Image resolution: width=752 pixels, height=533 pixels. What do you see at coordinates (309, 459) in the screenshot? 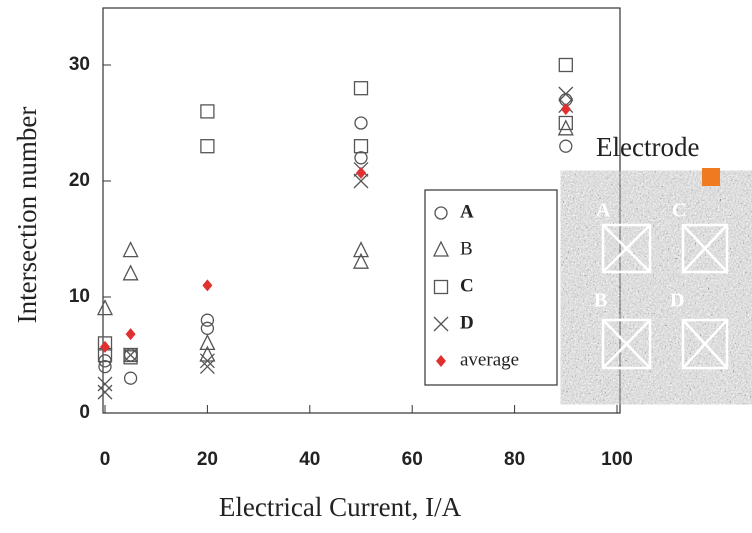
I see `x-tick-label: 40` at bounding box center [309, 459].